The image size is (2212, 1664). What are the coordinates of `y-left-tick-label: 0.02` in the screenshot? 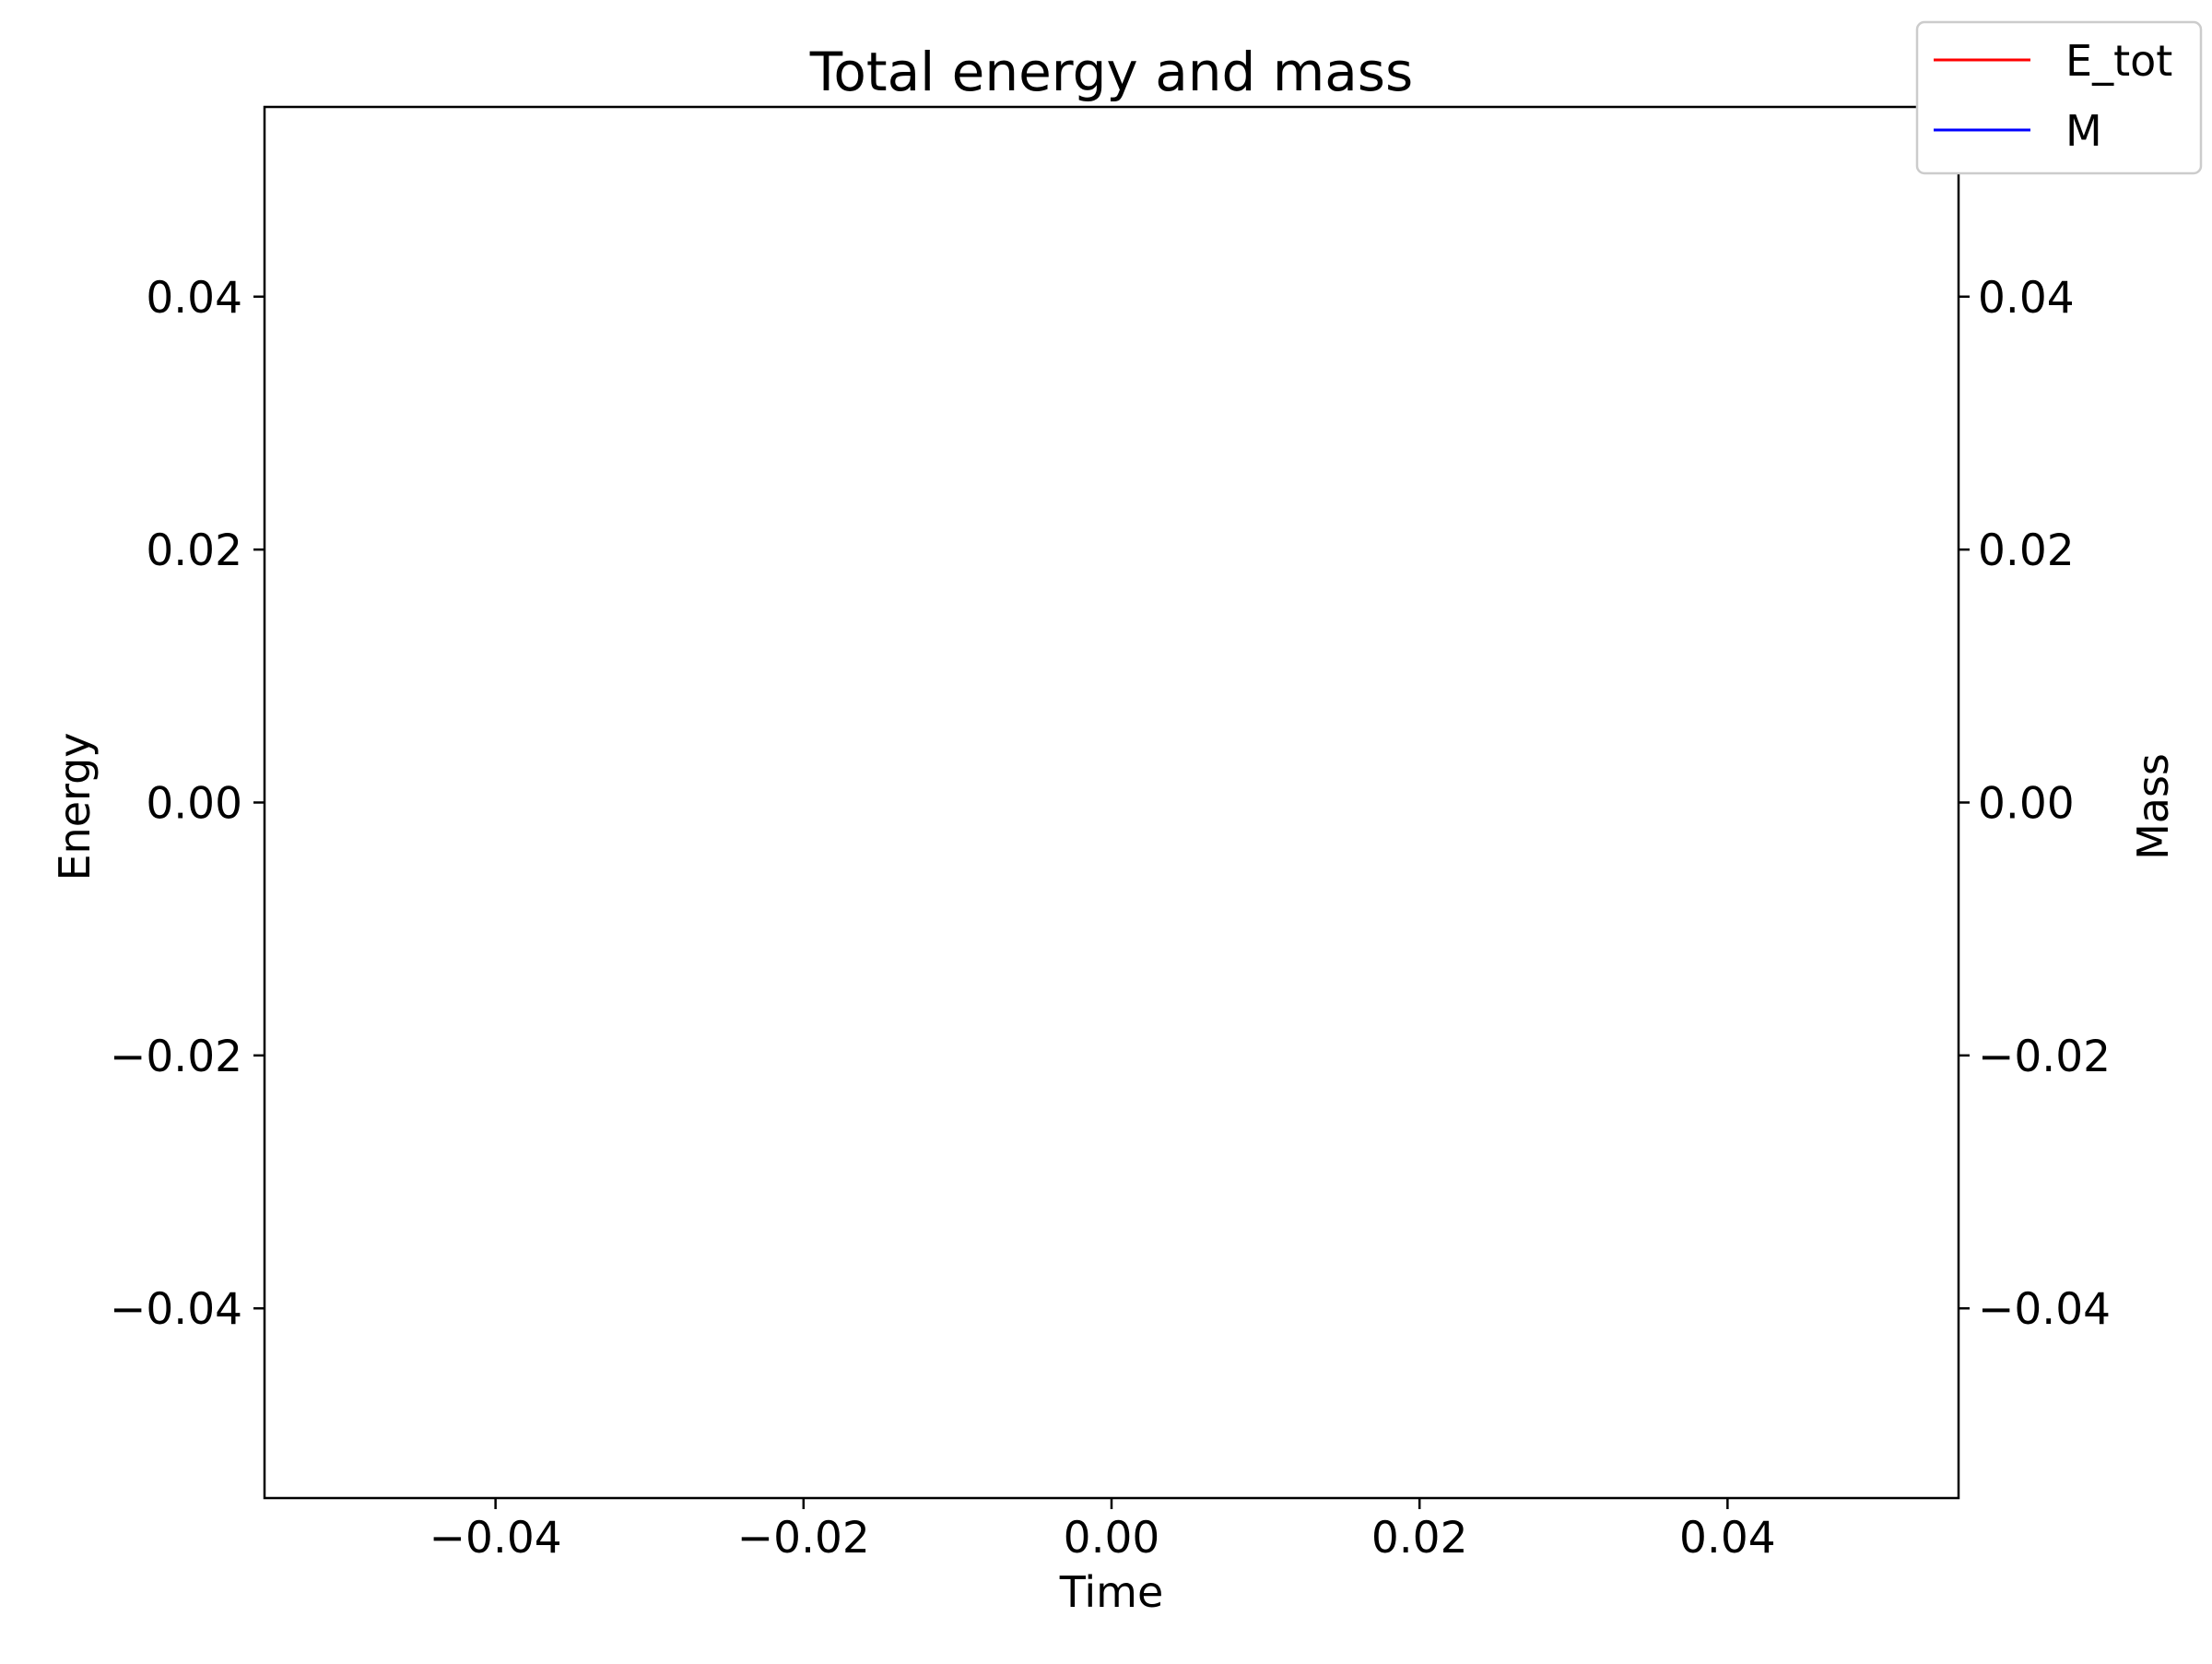 It's located at (194, 550).